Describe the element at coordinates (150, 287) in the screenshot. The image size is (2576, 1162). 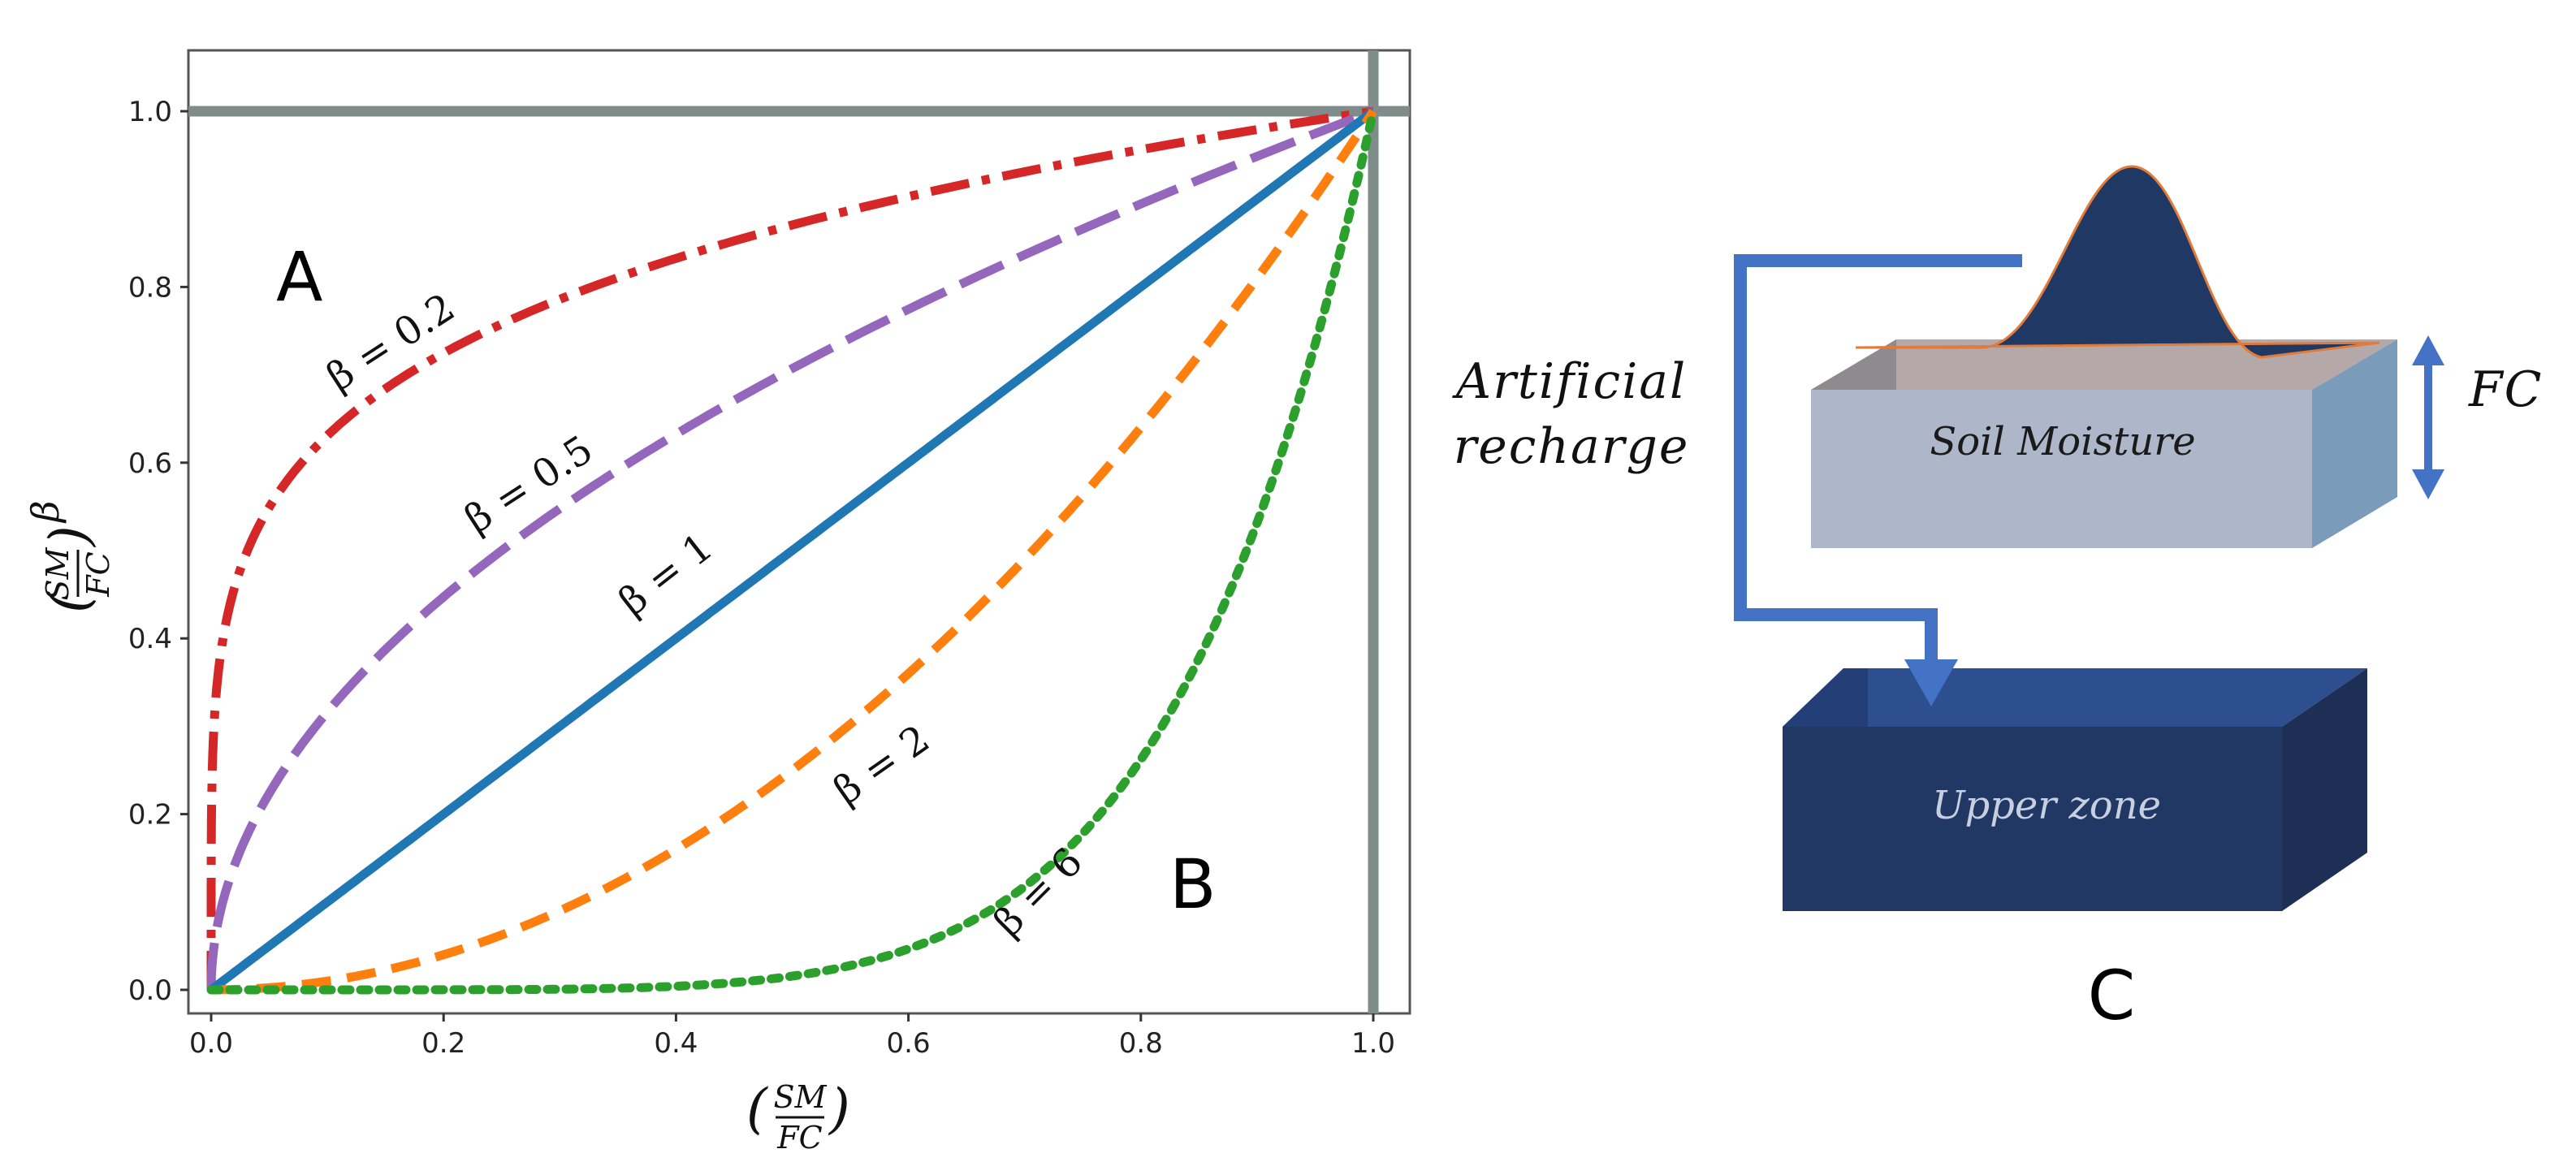
I see `y-tick-label: 0.8` at that location.